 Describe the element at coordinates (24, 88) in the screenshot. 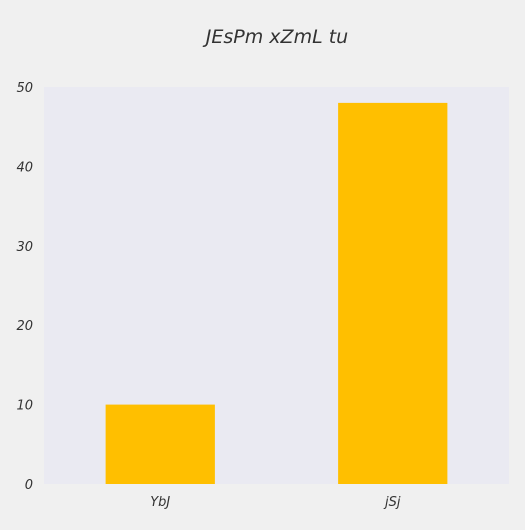

I see `y-tick-label: 50` at that location.